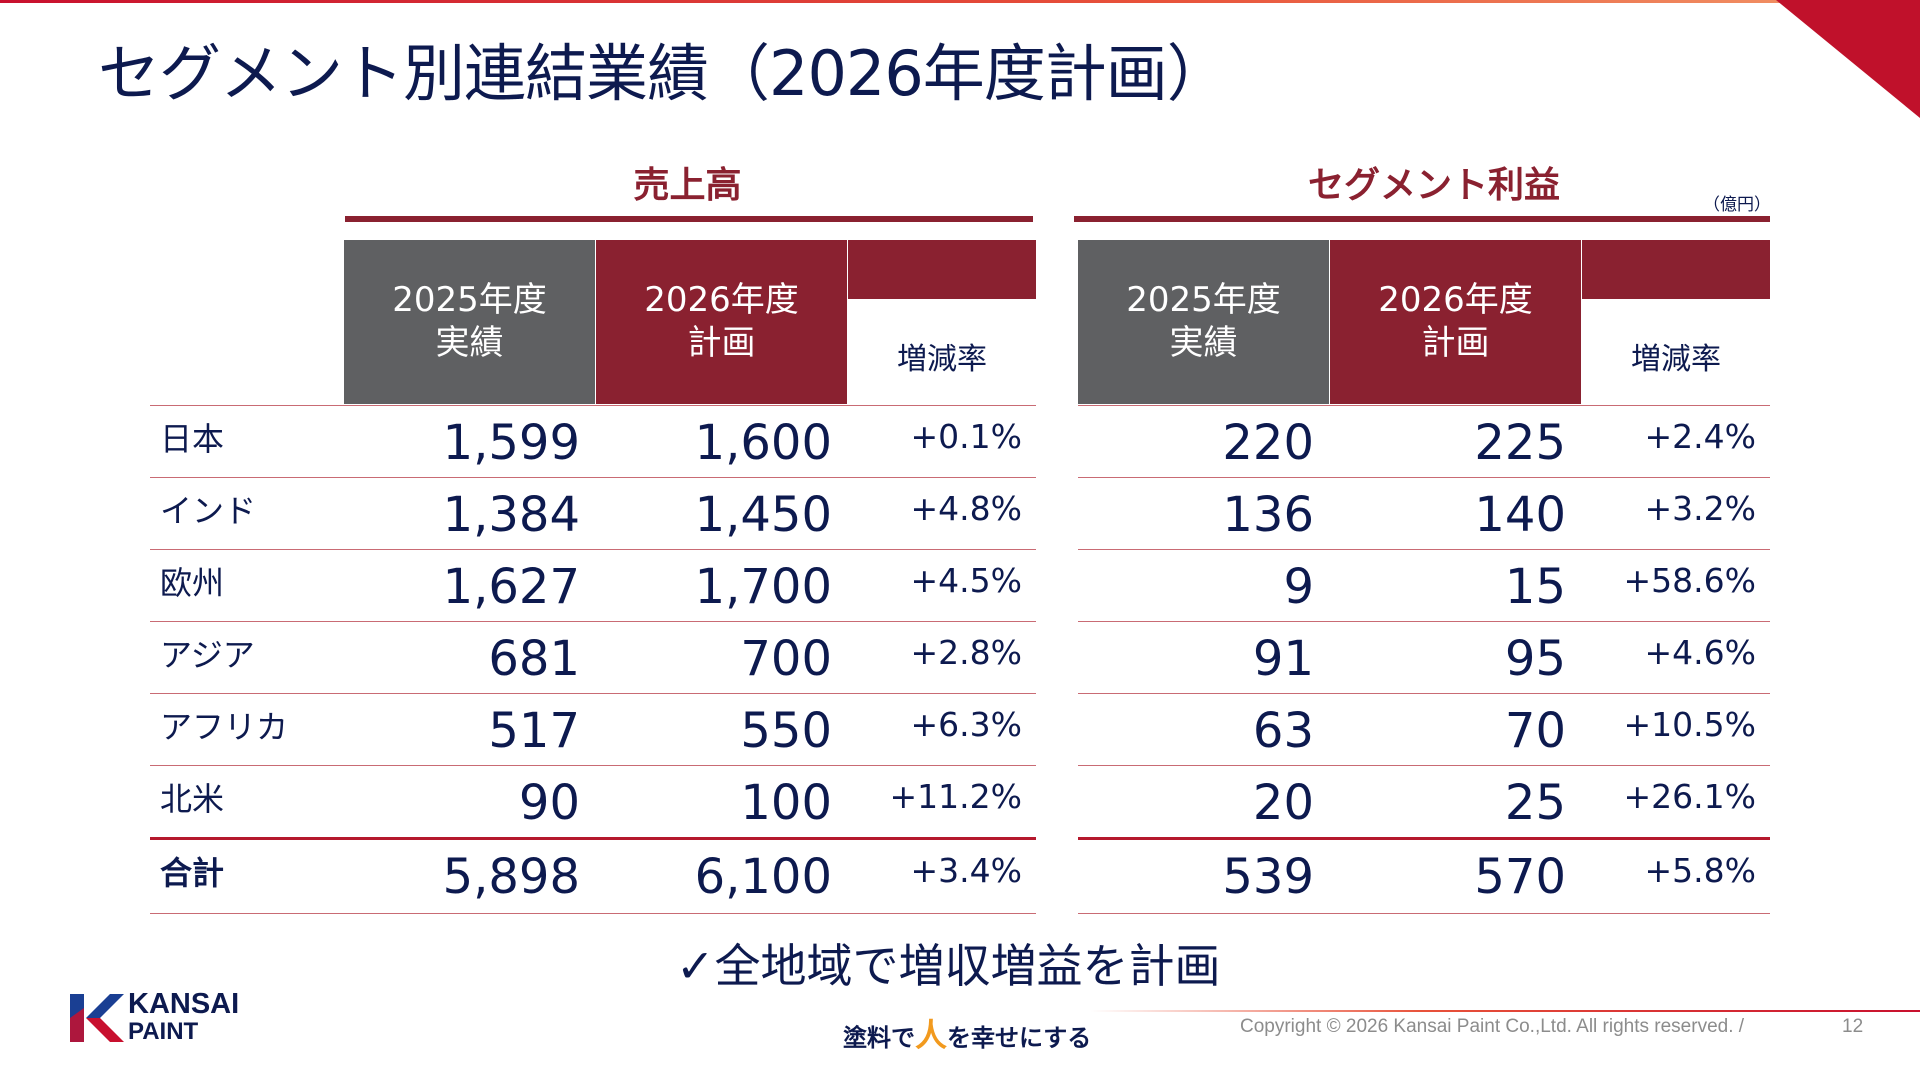  What do you see at coordinates (469, 300) in the screenshot?
I see `sales-actual-header-year: 2025年度` at bounding box center [469, 300].